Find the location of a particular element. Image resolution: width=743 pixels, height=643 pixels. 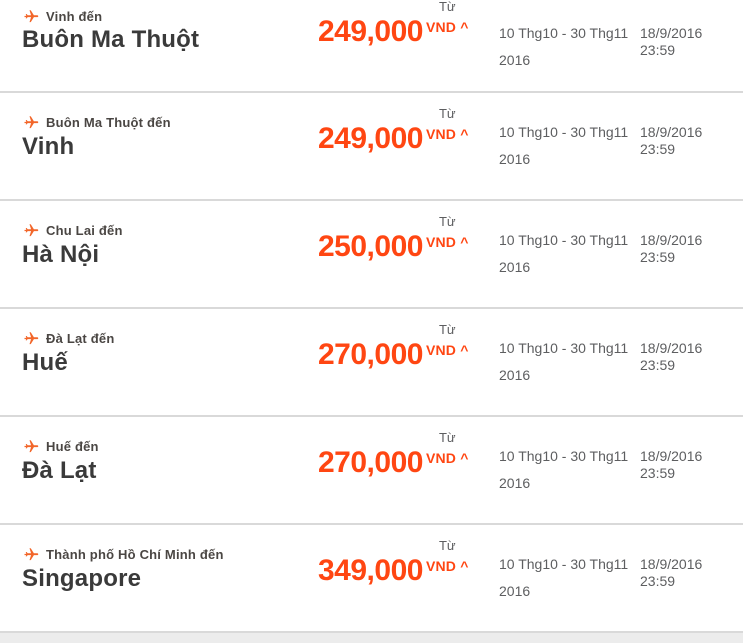

route-destination: Buôn Ma Thuột is located at coordinates (111, 39).